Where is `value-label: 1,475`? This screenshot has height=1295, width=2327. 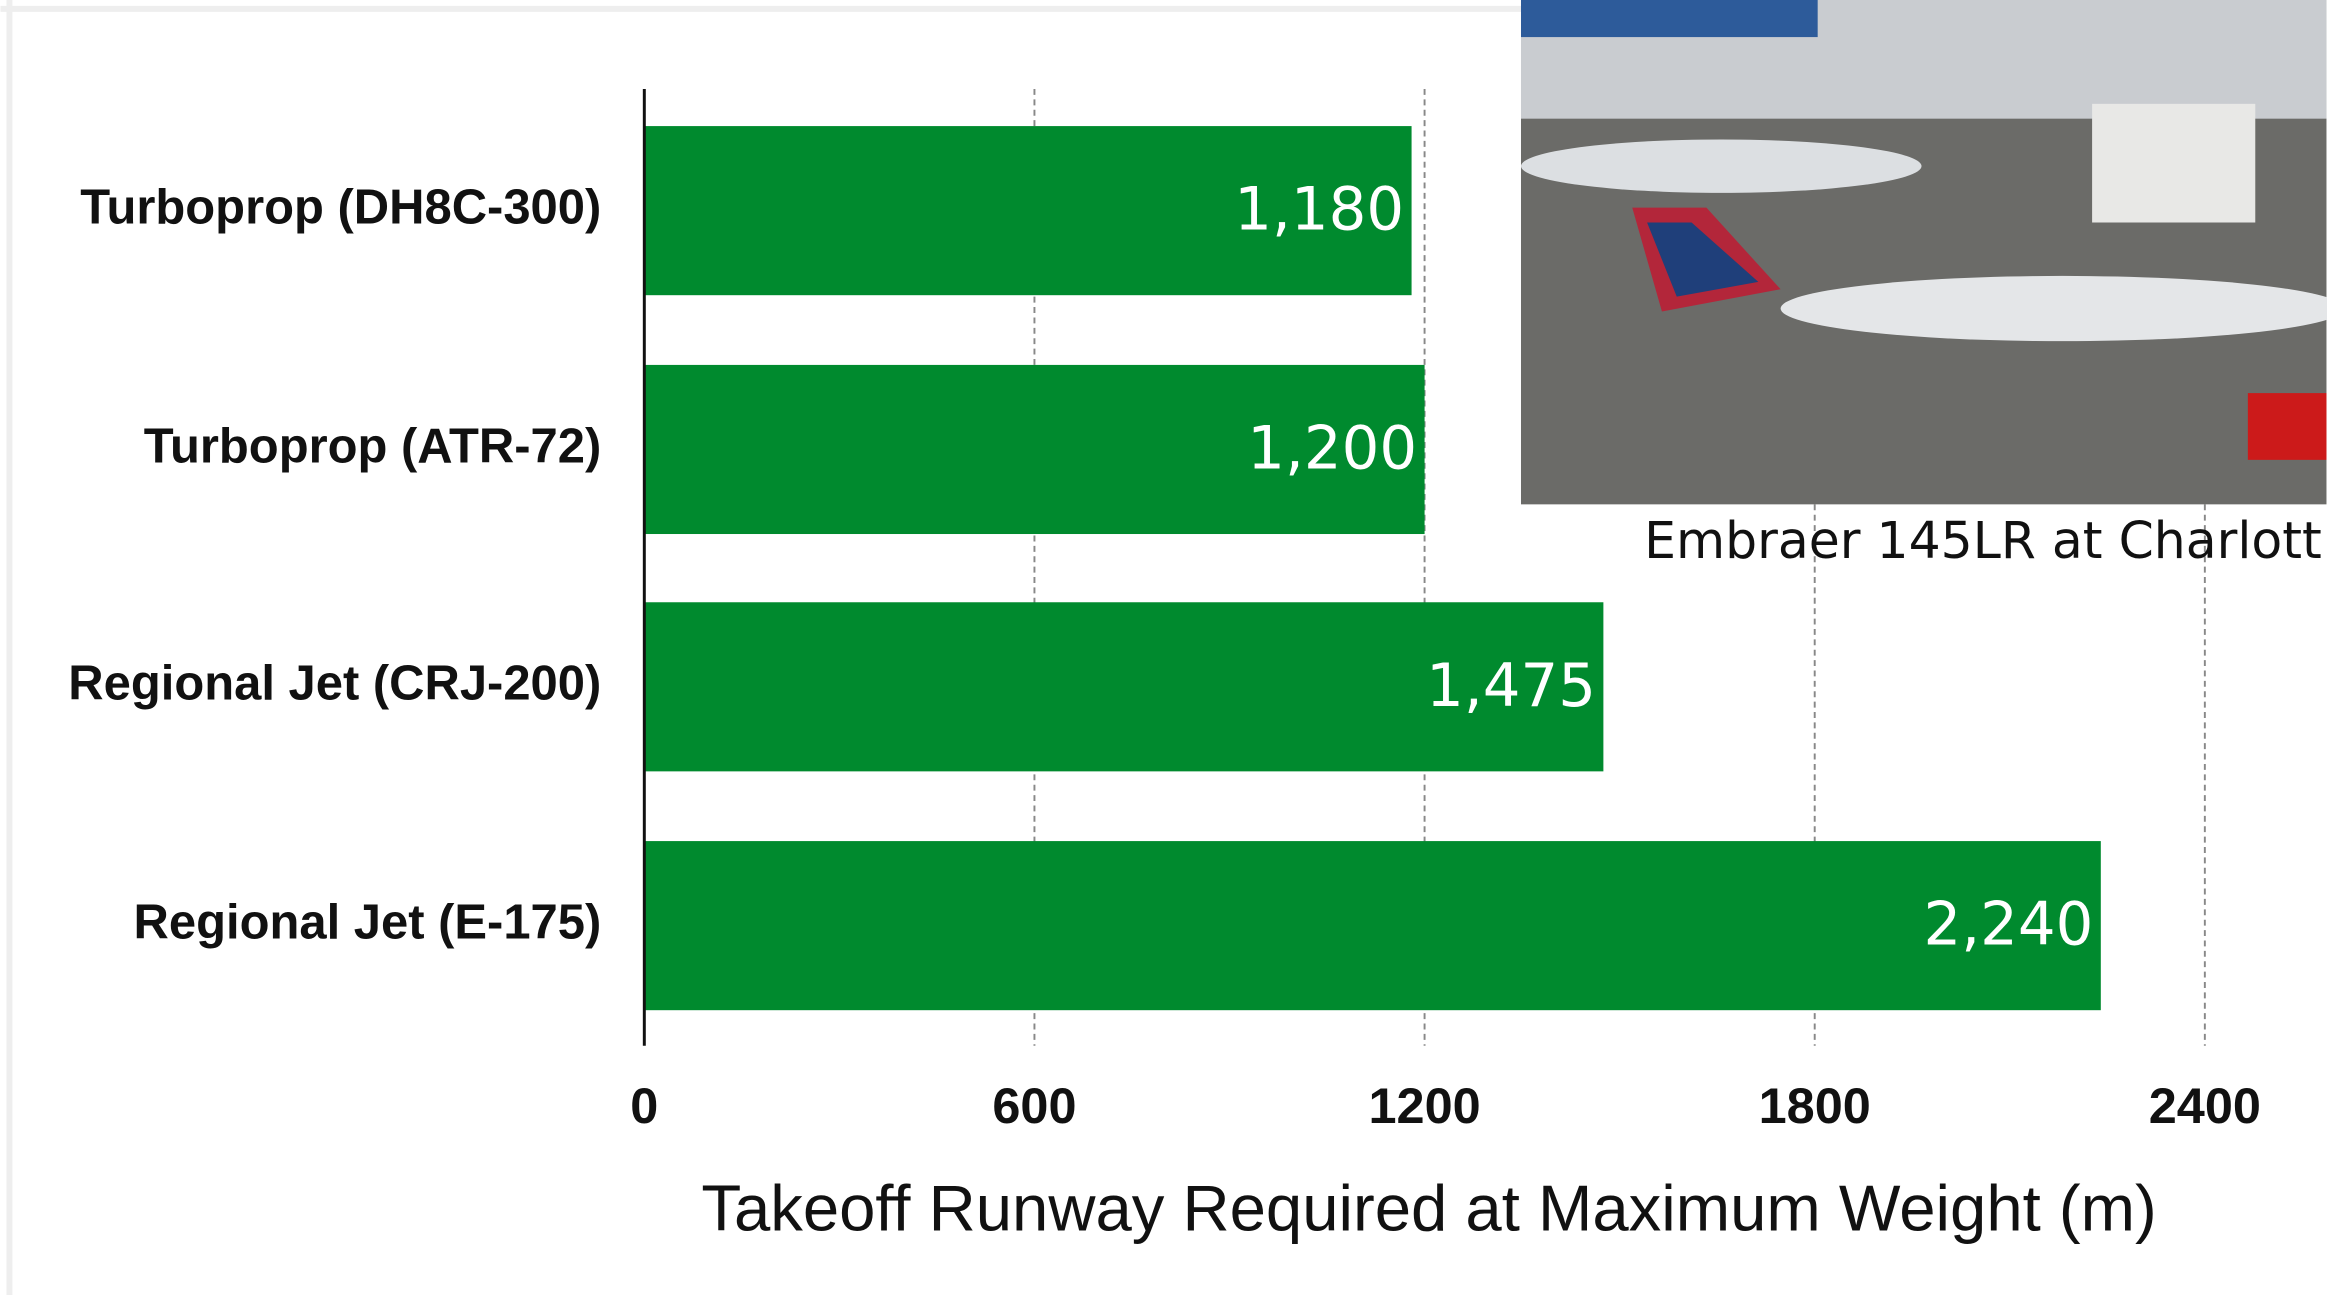
value-label: 1,475 is located at coordinates (1511, 685).